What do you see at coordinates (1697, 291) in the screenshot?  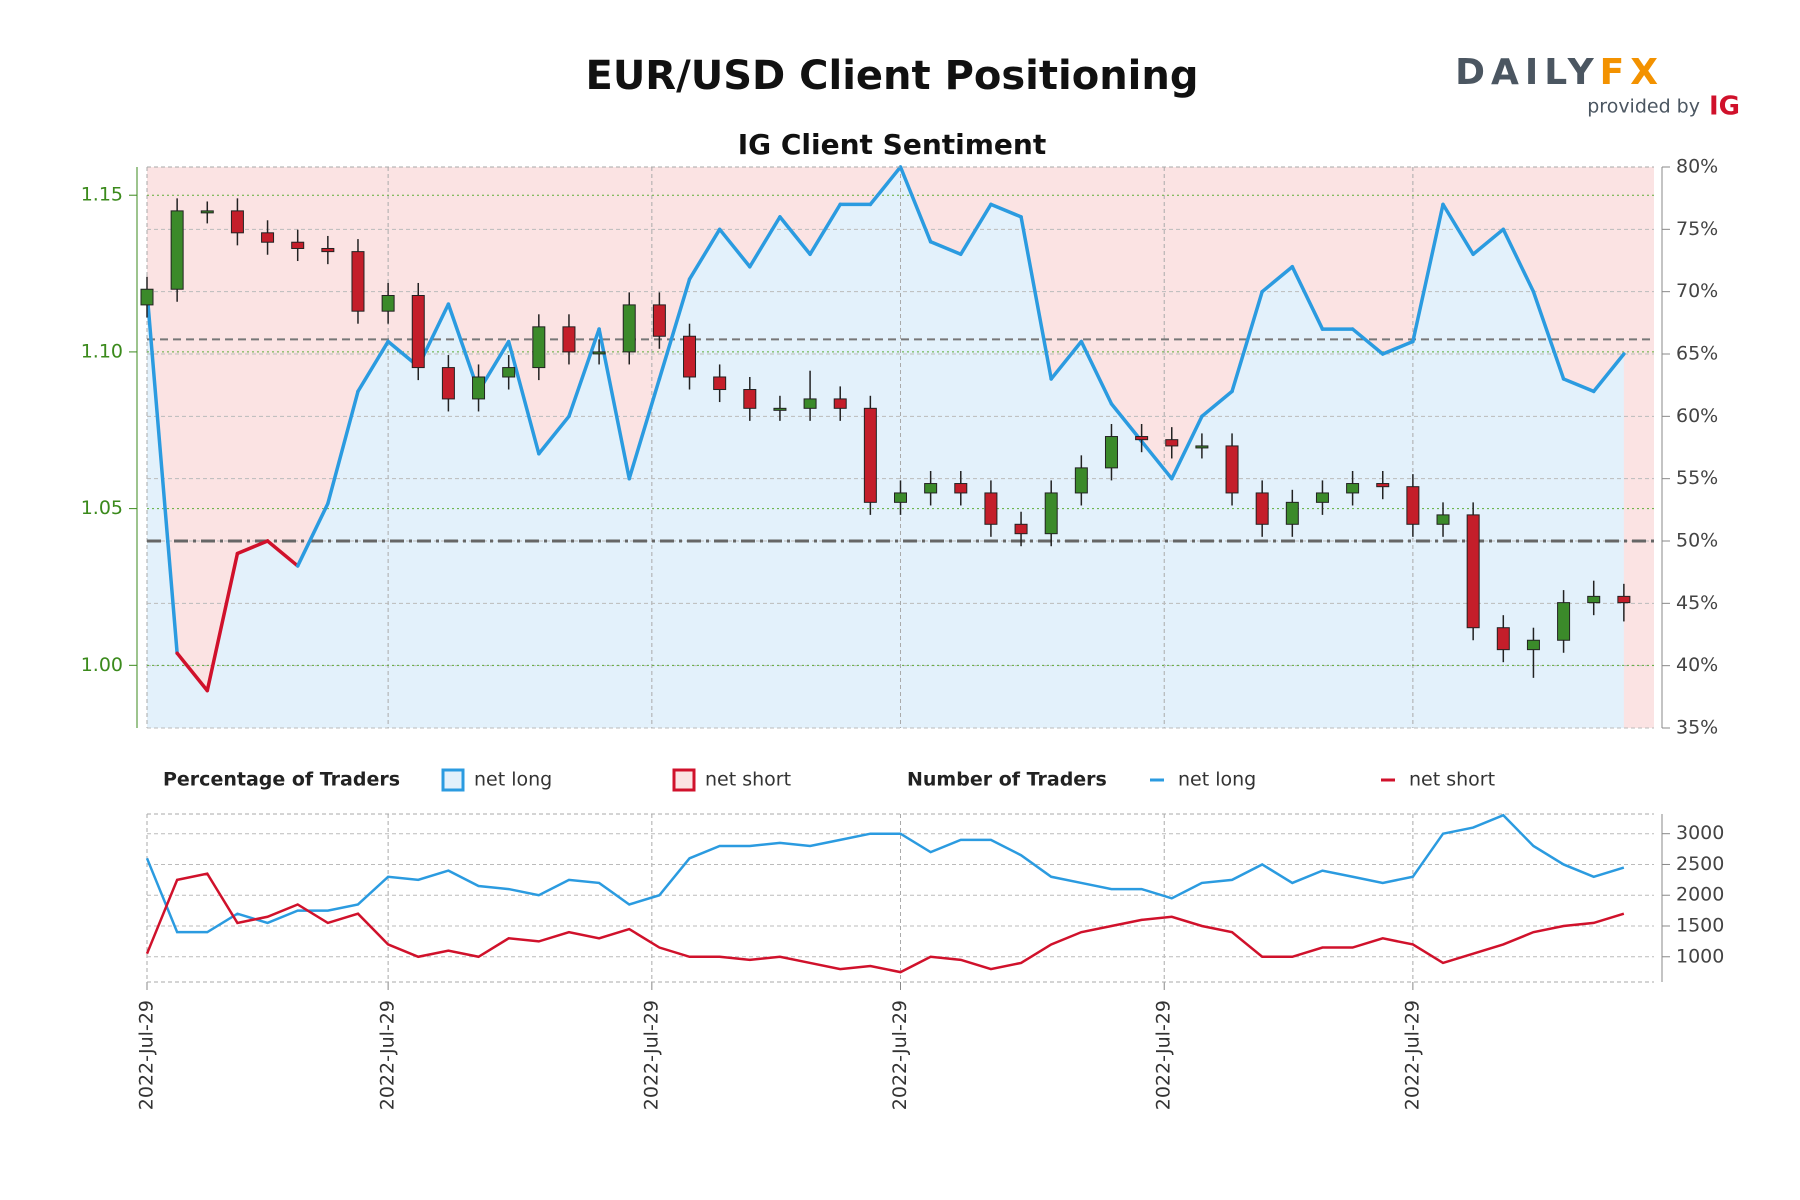 I see `y2-tick-label: 70%` at bounding box center [1697, 291].